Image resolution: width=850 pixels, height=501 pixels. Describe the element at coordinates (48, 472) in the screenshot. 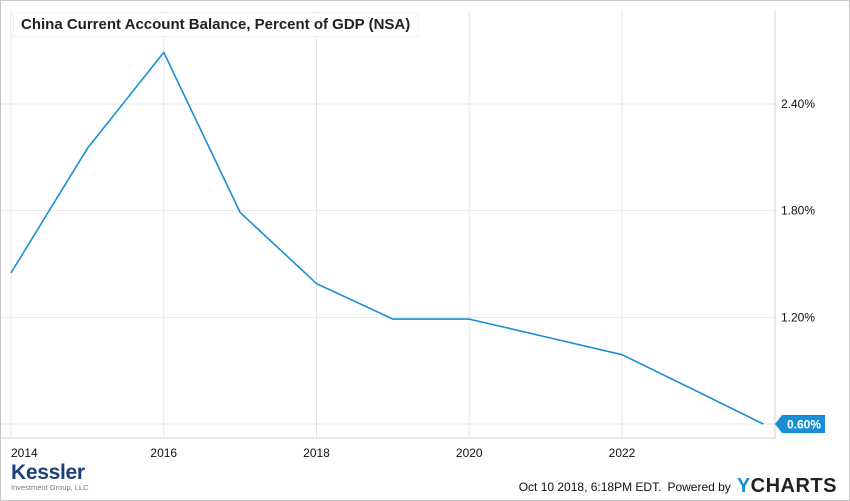

I see `brand-name: Kessler` at that location.